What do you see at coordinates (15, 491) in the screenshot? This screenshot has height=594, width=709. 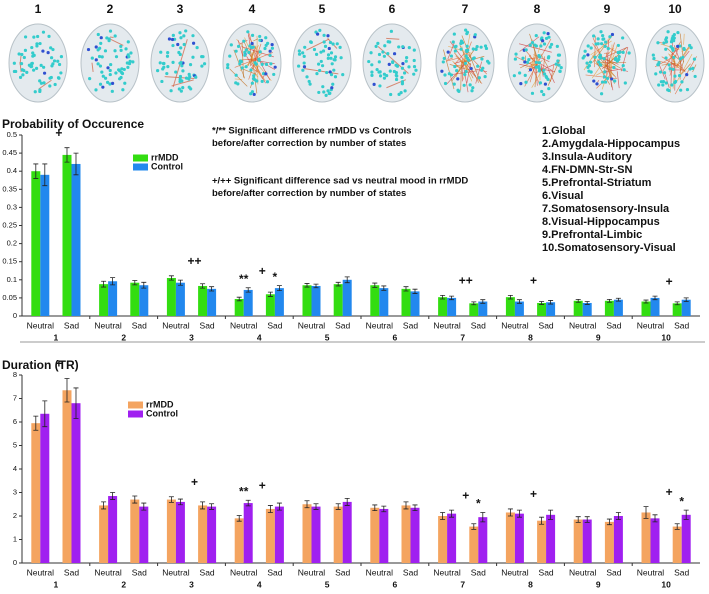 I see `y-tick-label: 3` at bounding box center [15, 491].